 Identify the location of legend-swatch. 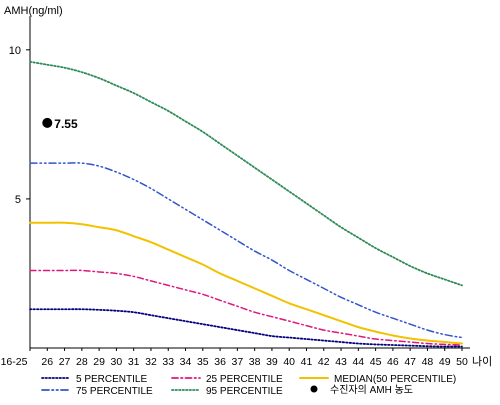
(314, 389).